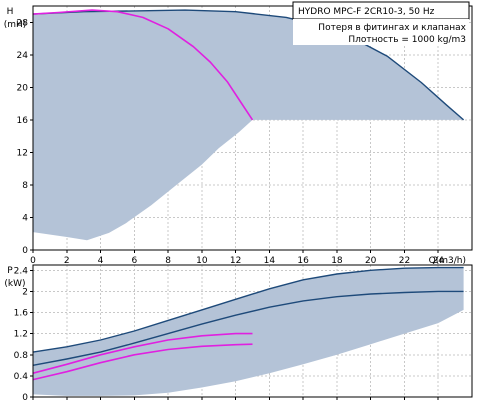 This screenshot has height=400, width=500. Describe the element at coordinates (21, 314) in the screenshot. I see `power-ytick-label: 1.6` at that location.